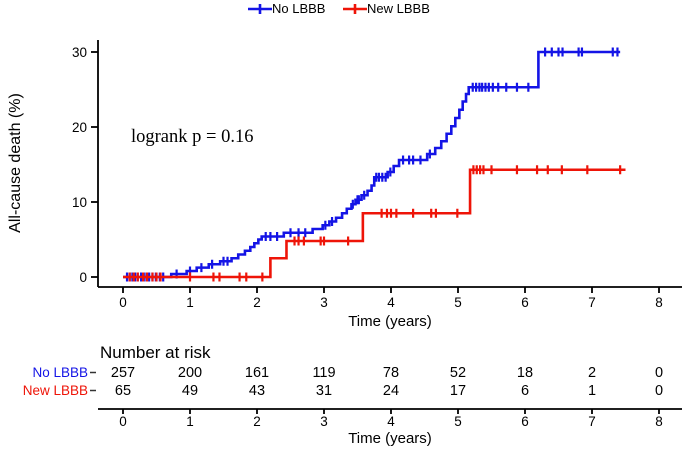 Image resolution: width=686 pixels, height=450 pixels. Describe the element at coordinates (525, 391) in the screenshot. I see `risk-count: 6` at that location.